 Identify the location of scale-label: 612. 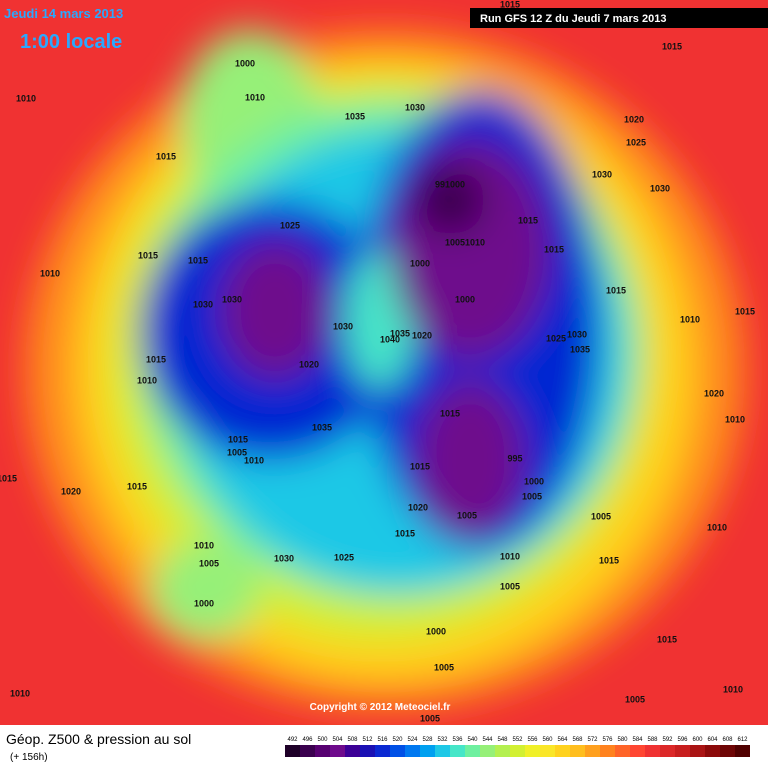
(742, 740).